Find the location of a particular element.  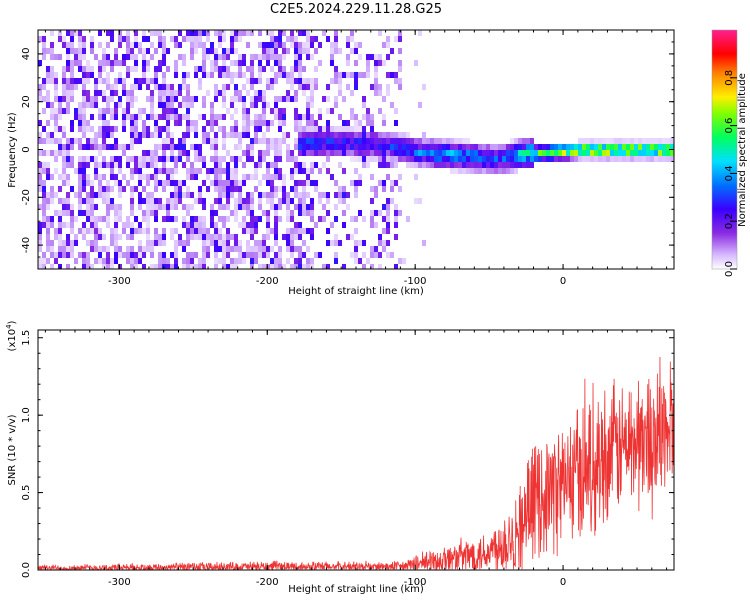

colorbar-gradient is located at coordinates (724, 149).